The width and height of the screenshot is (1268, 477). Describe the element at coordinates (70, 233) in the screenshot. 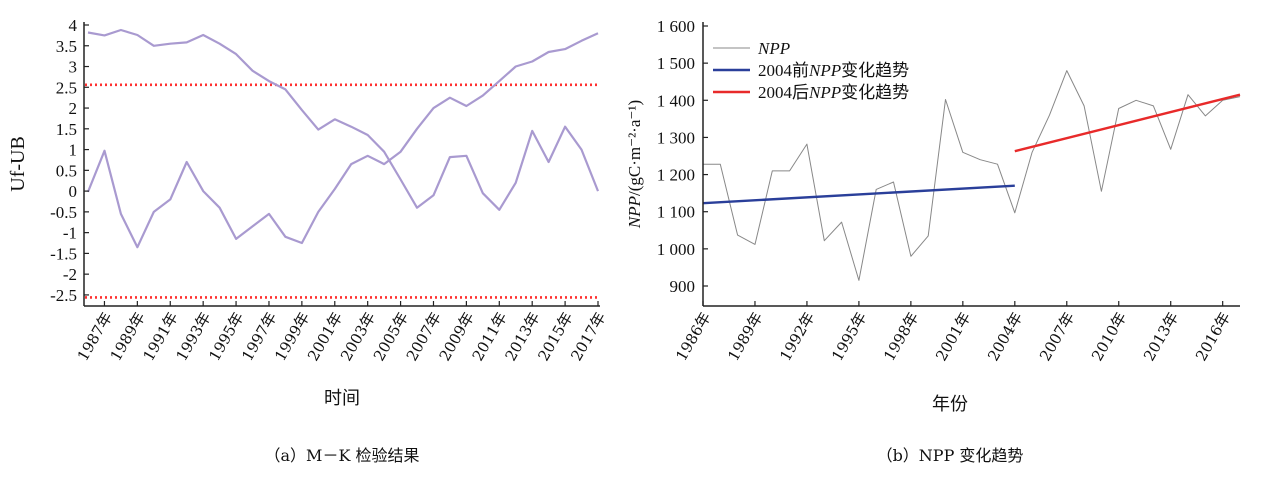

I see `y-tick-label: -1` at that location.